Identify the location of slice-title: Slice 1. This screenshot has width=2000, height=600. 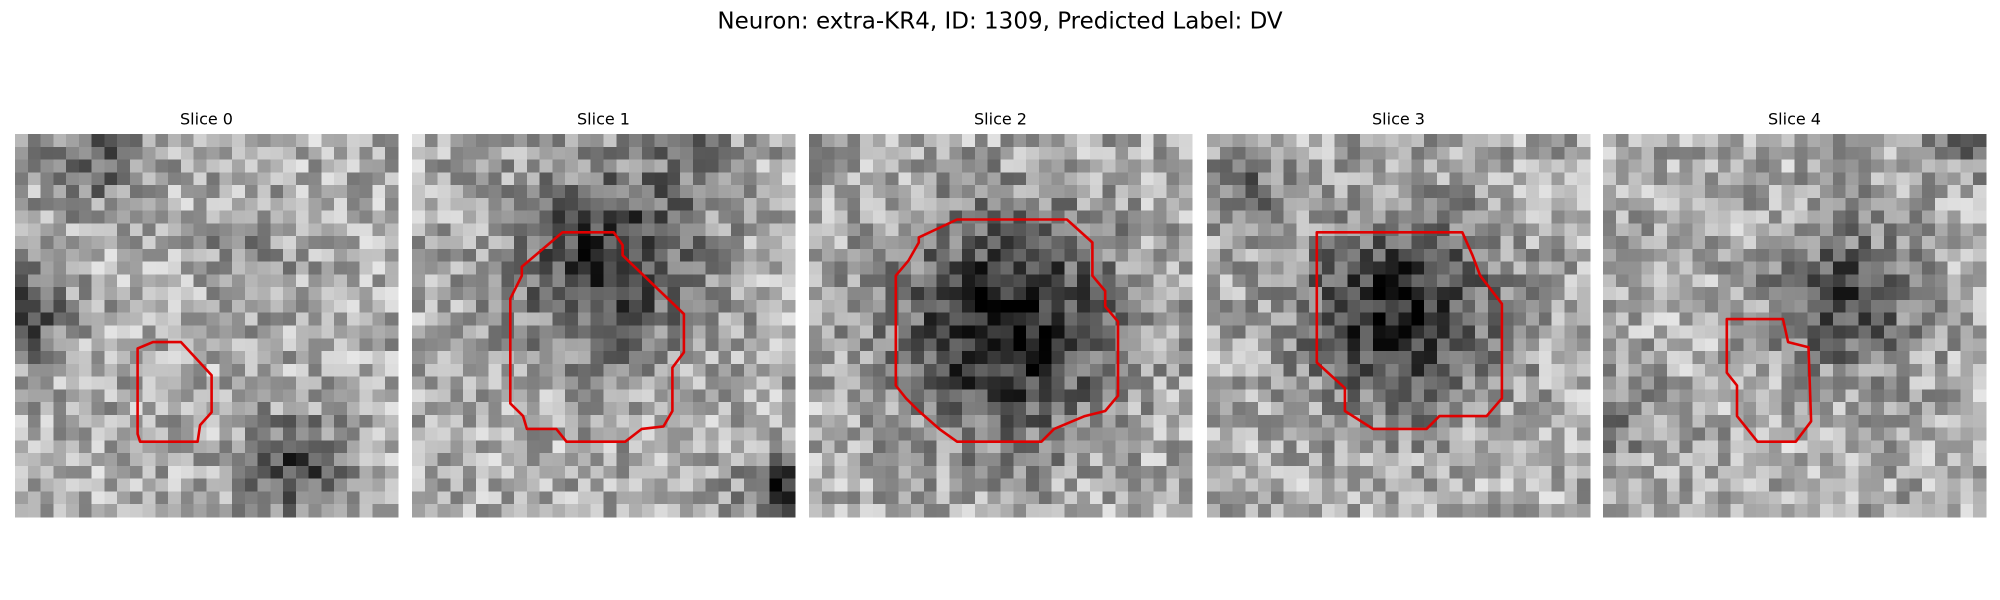
(603, 119).